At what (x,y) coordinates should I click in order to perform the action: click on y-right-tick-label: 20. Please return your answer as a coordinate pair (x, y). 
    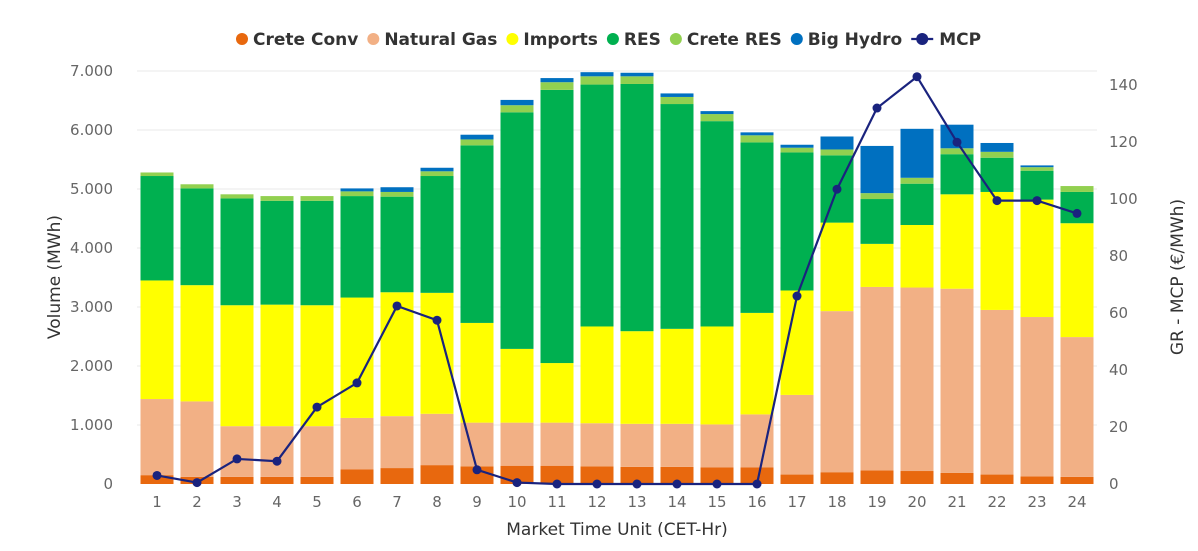
    Looking at the image, I should click on (1118, 427).